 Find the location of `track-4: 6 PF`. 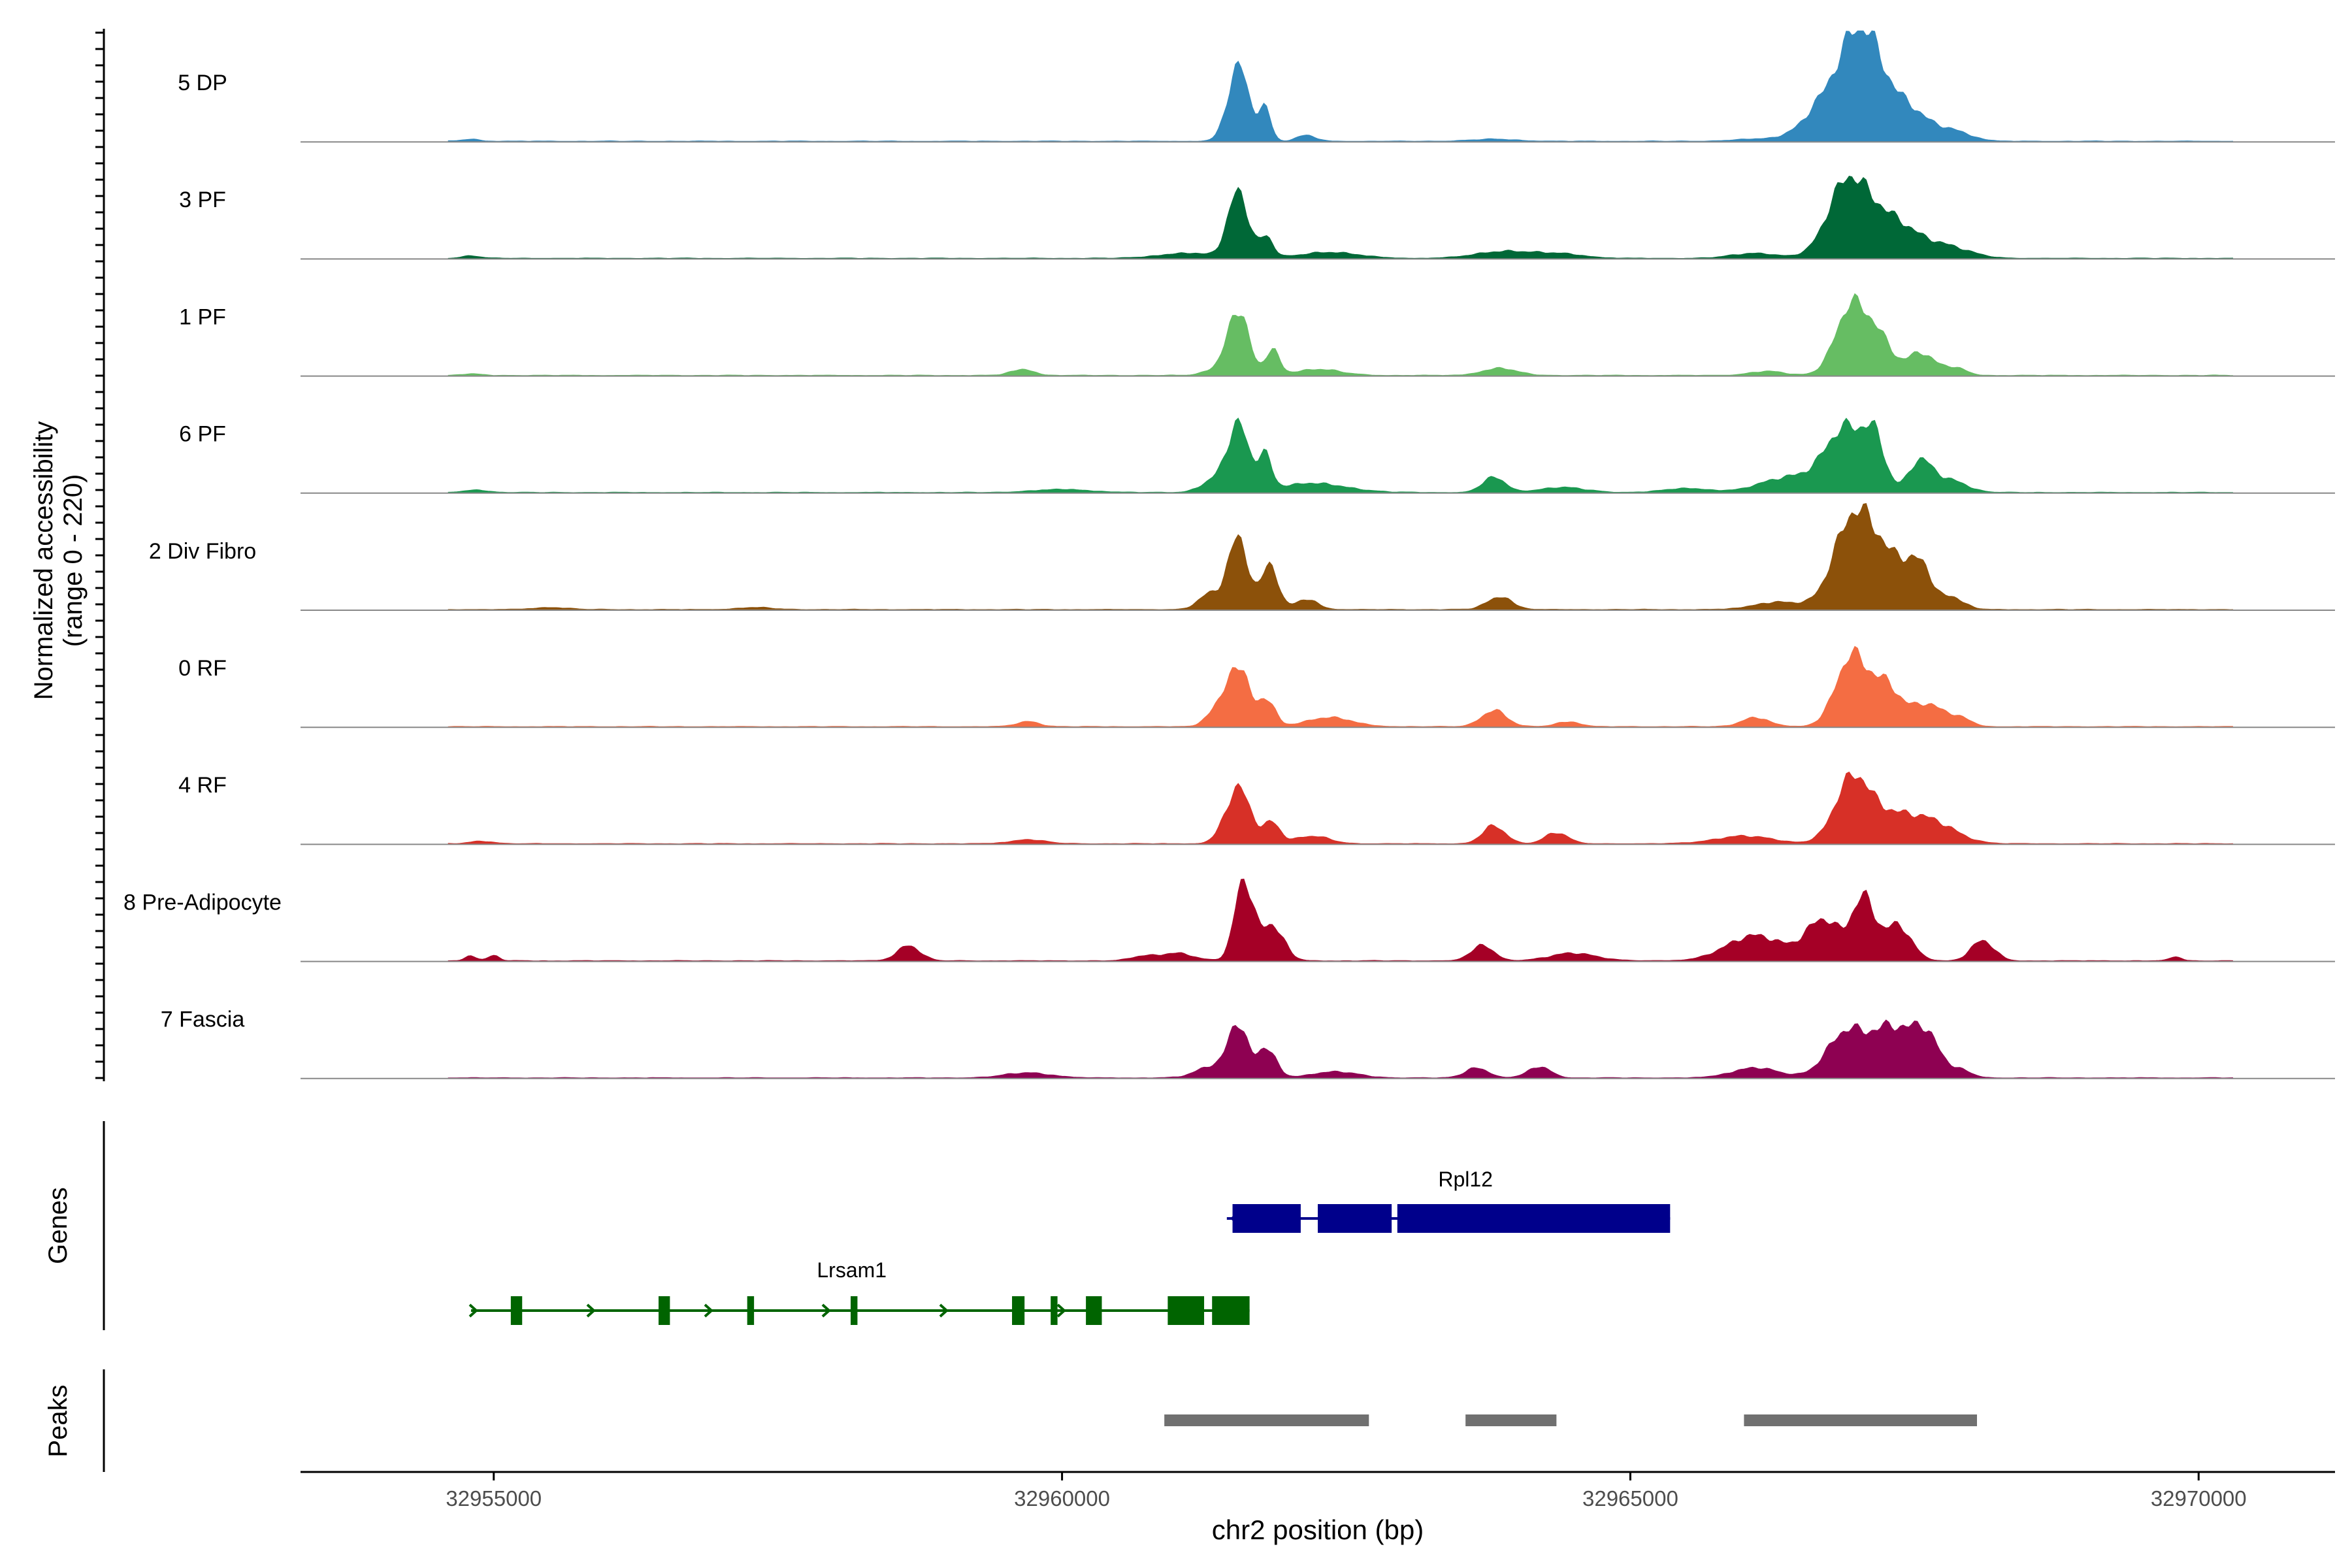

track-4: 6 PF is located at coordinates (1257, 455).